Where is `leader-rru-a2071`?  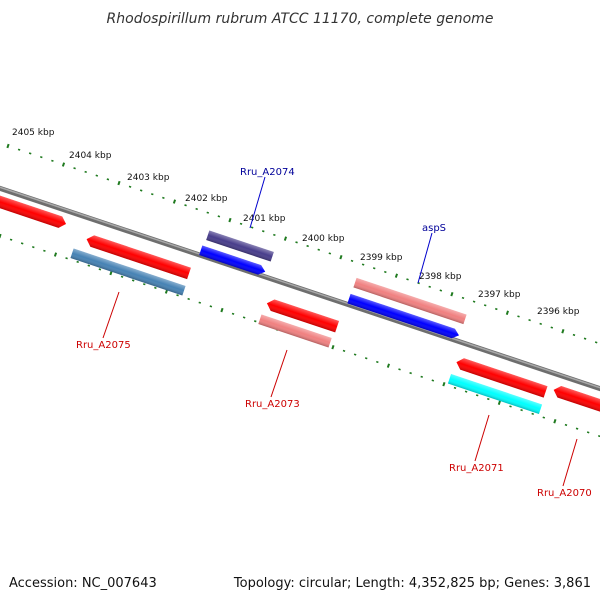
leader-rru-a2071 is located at coordinates (482, 438).